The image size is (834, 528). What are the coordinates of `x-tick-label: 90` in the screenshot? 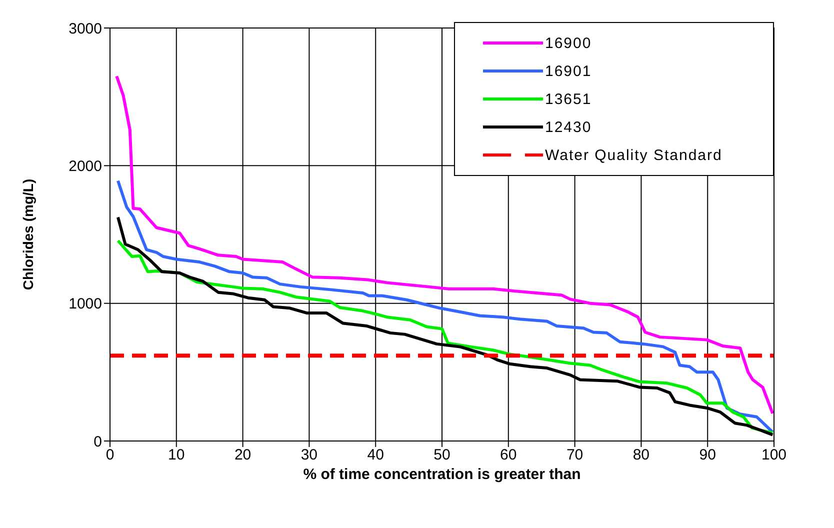 It's located at (707, 455).